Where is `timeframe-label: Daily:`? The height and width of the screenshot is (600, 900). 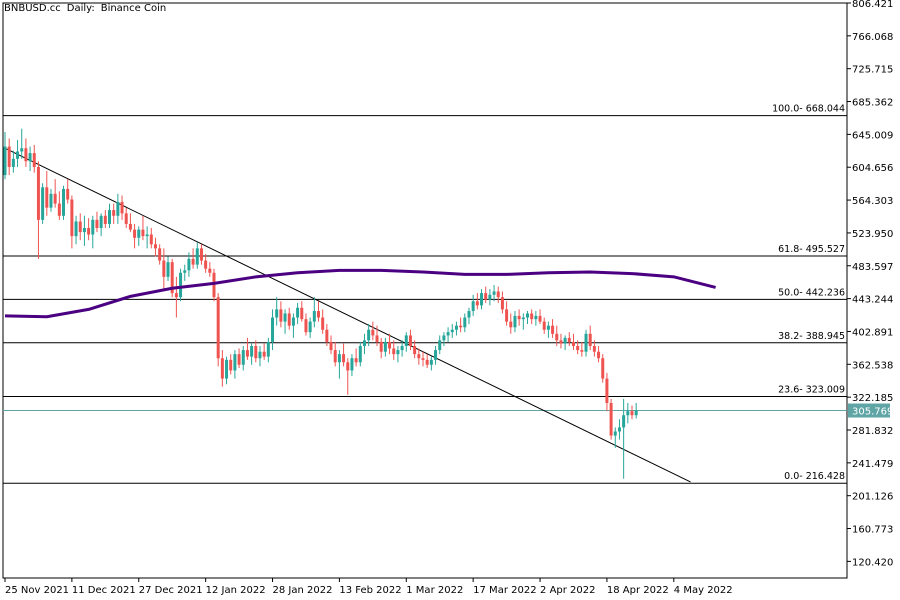 timeframe-label: Daily: is located at coordinates (80, 8).